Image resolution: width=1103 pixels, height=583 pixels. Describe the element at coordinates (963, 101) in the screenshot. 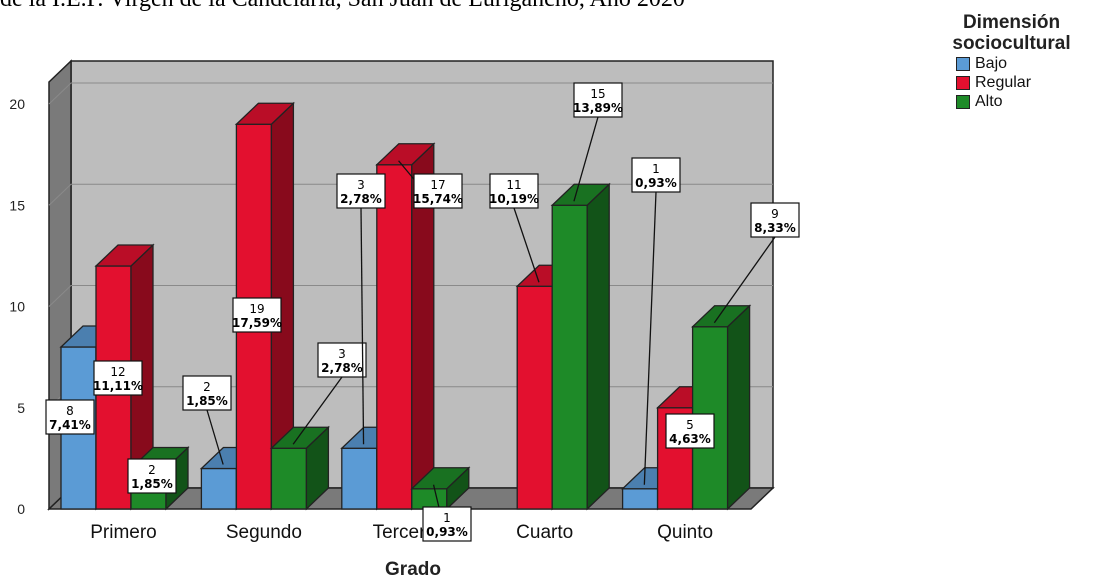

I see `legend-swatch-alto` at that location.